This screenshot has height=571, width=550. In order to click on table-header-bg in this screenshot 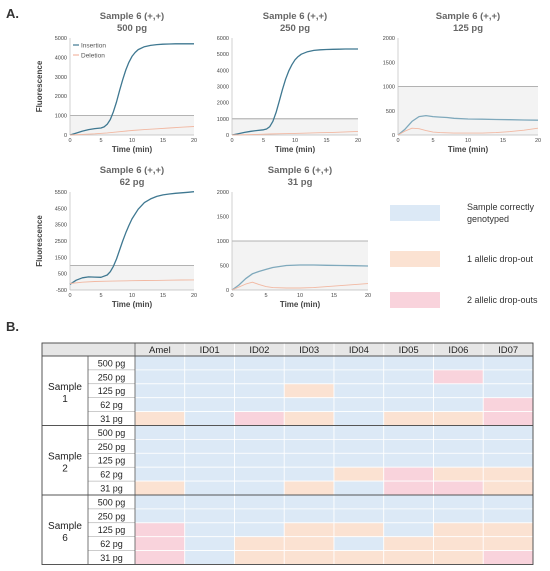, I will do `click(287, 349)`.